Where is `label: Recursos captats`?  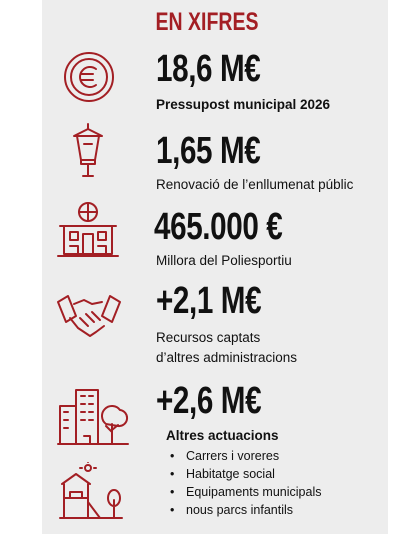 label: Recursos captats is located at coordinates (208, 337).